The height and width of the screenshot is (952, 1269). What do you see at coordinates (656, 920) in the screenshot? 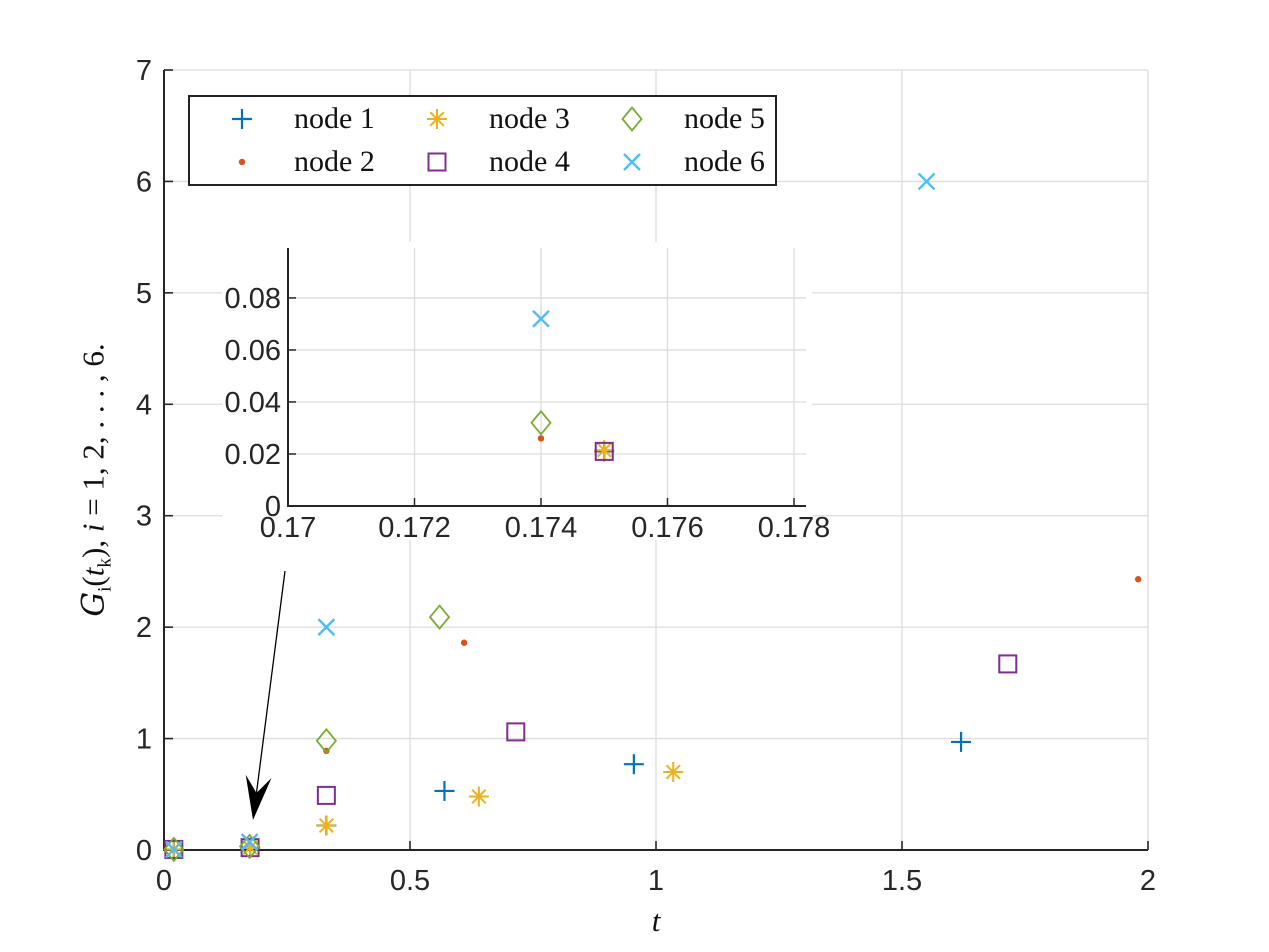
I see `x-axis-label: t` at bounding box center [656, 920].